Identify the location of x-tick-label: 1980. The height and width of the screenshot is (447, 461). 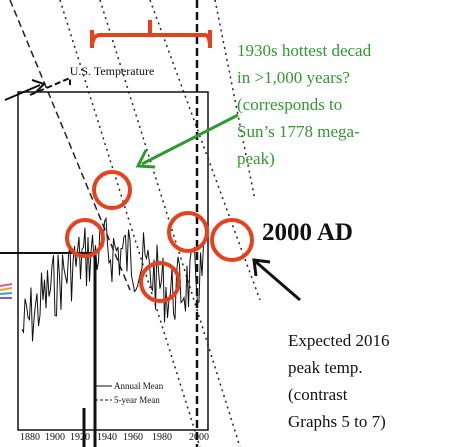
(162, 437).